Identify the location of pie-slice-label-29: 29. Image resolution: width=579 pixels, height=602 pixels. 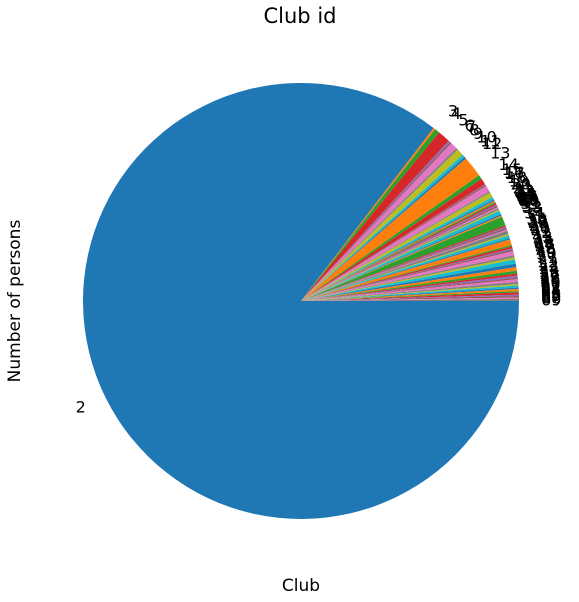
(529, 199).